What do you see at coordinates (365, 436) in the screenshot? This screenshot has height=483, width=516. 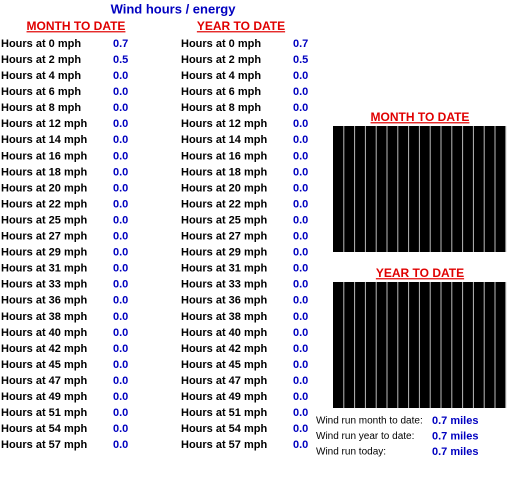 I see `wind-run-label: Wind run year to date:` at bounding box center [365, 436].